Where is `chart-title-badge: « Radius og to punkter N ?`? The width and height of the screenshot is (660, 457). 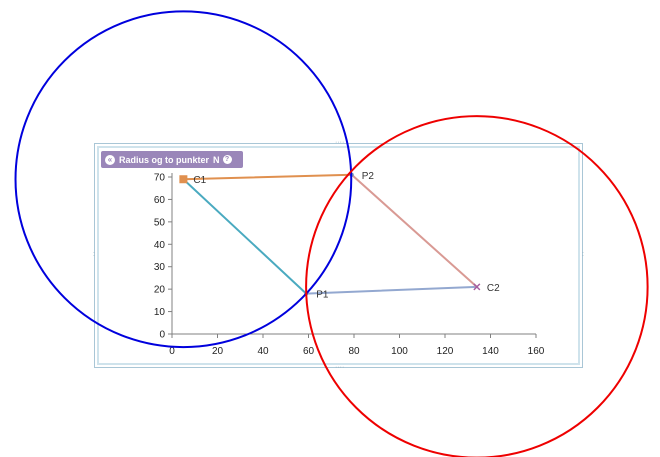
chart-title-badge: « Radius og to punkter N ? is located at coordinates (172, 159).